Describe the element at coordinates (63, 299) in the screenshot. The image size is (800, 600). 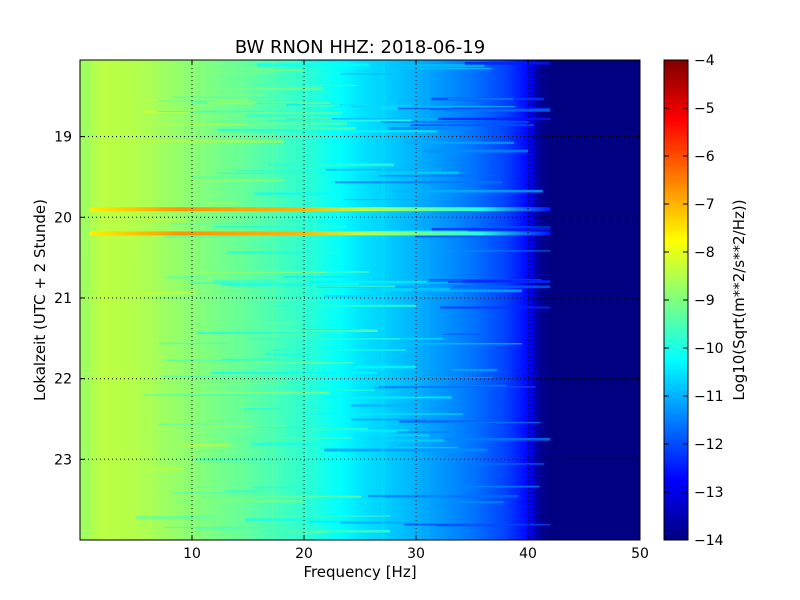
I see `y-tick-label: 21` at that location.